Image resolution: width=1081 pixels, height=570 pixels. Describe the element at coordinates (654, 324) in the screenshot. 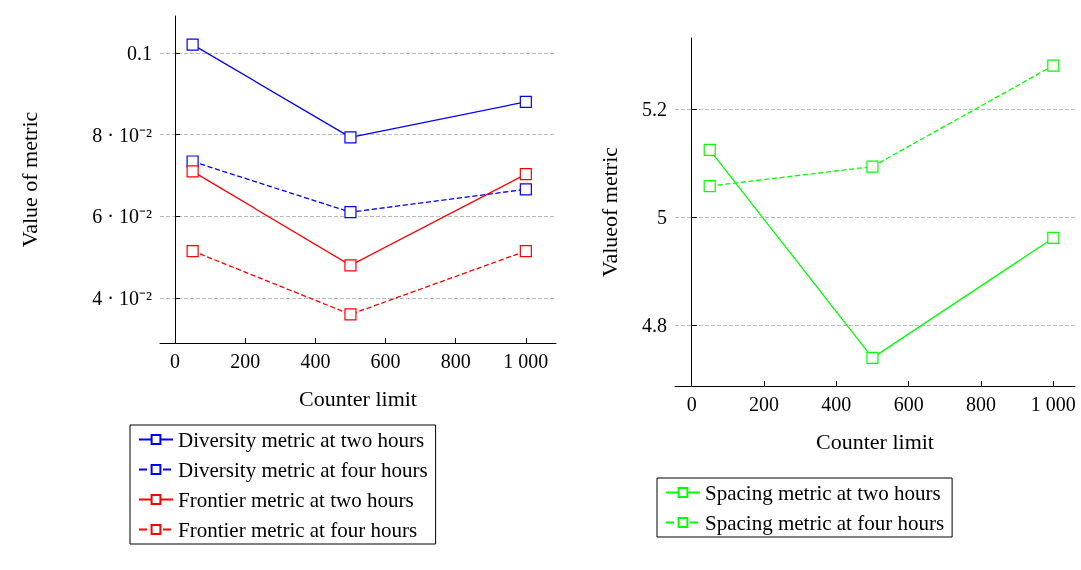

I see `y-tick-label: 4.8` at that location.